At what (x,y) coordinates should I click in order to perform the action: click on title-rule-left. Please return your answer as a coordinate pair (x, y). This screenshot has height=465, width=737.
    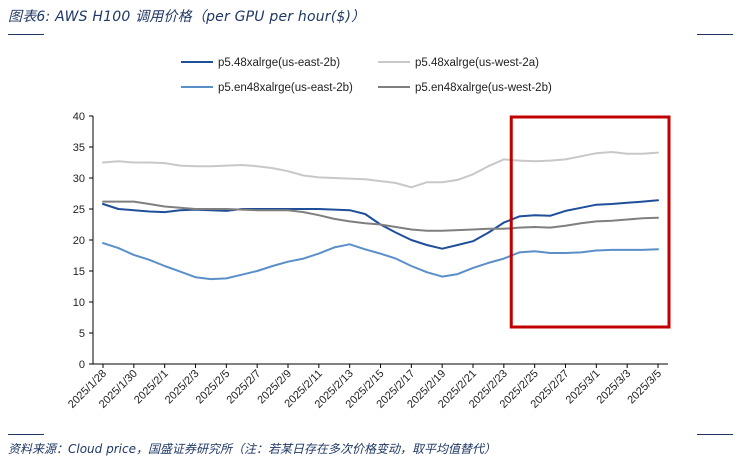
    Looking at the image, I should click on (26, 34).